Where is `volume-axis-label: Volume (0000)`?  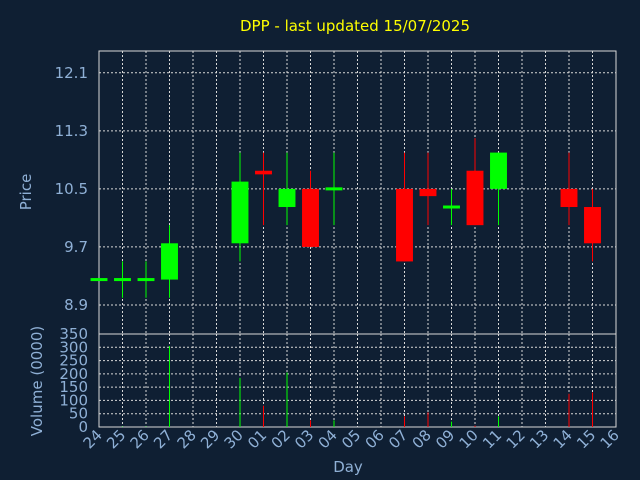
volume-axis-label: Volume (0000) is located at coordinates (37, 381).